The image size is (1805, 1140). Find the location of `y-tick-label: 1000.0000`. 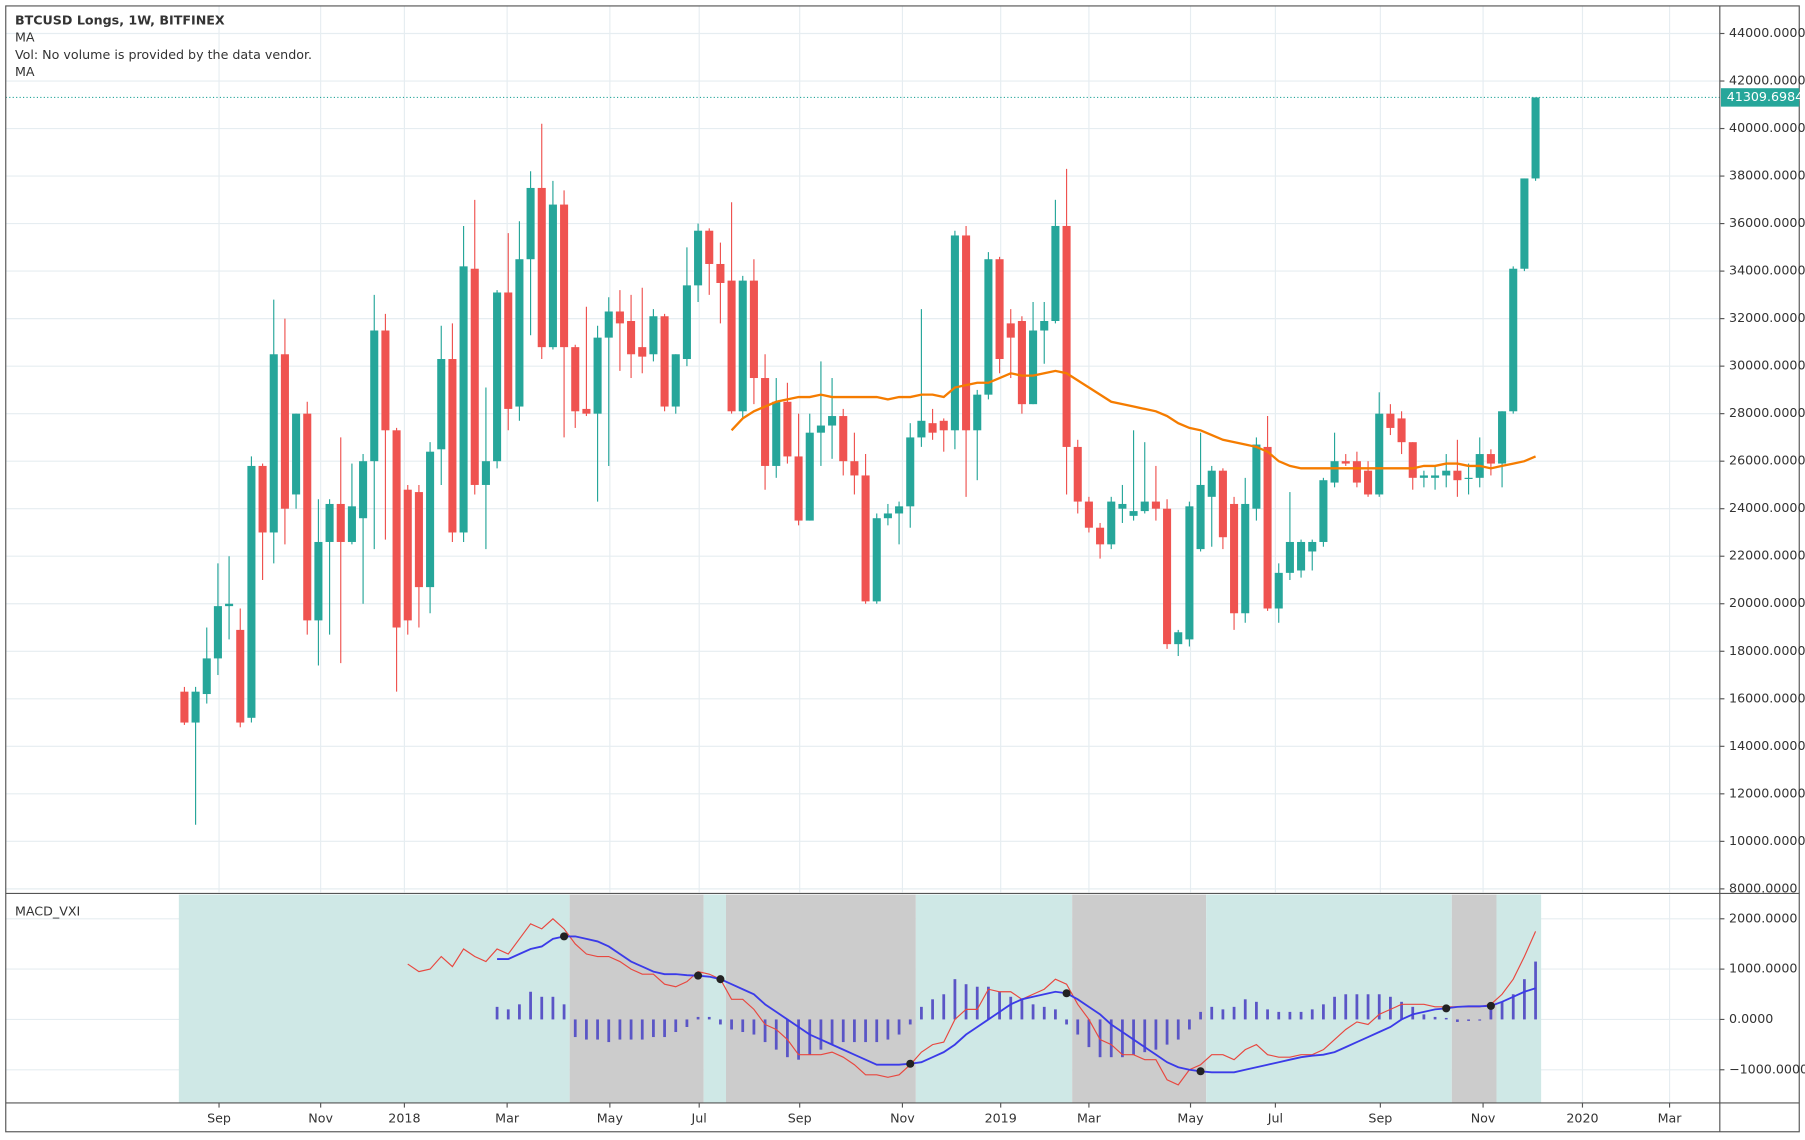

y-tick-label: 1000.0000 is located at coordinates (1763, 968).